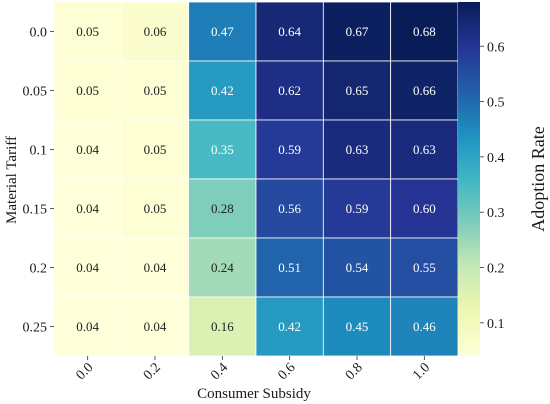  What do you see at coordinates (85, 371) in the screenshot?
I see `x-tick-label: 0.0` at bounding box center [85, 371].